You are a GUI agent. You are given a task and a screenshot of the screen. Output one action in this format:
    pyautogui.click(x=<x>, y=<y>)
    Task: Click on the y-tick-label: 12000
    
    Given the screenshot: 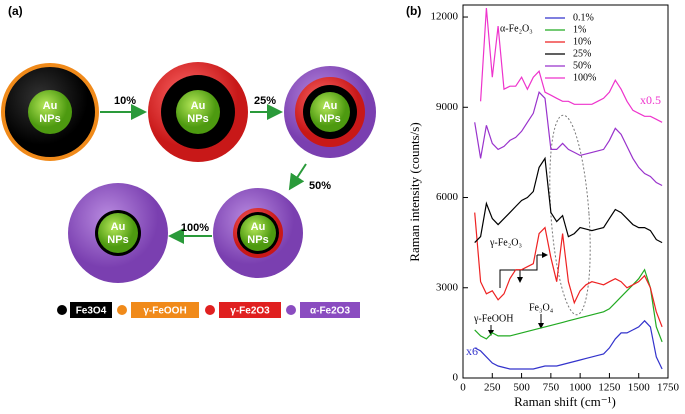 What is the action you would take?
    pyautogui.click(x=445, y=17)
    